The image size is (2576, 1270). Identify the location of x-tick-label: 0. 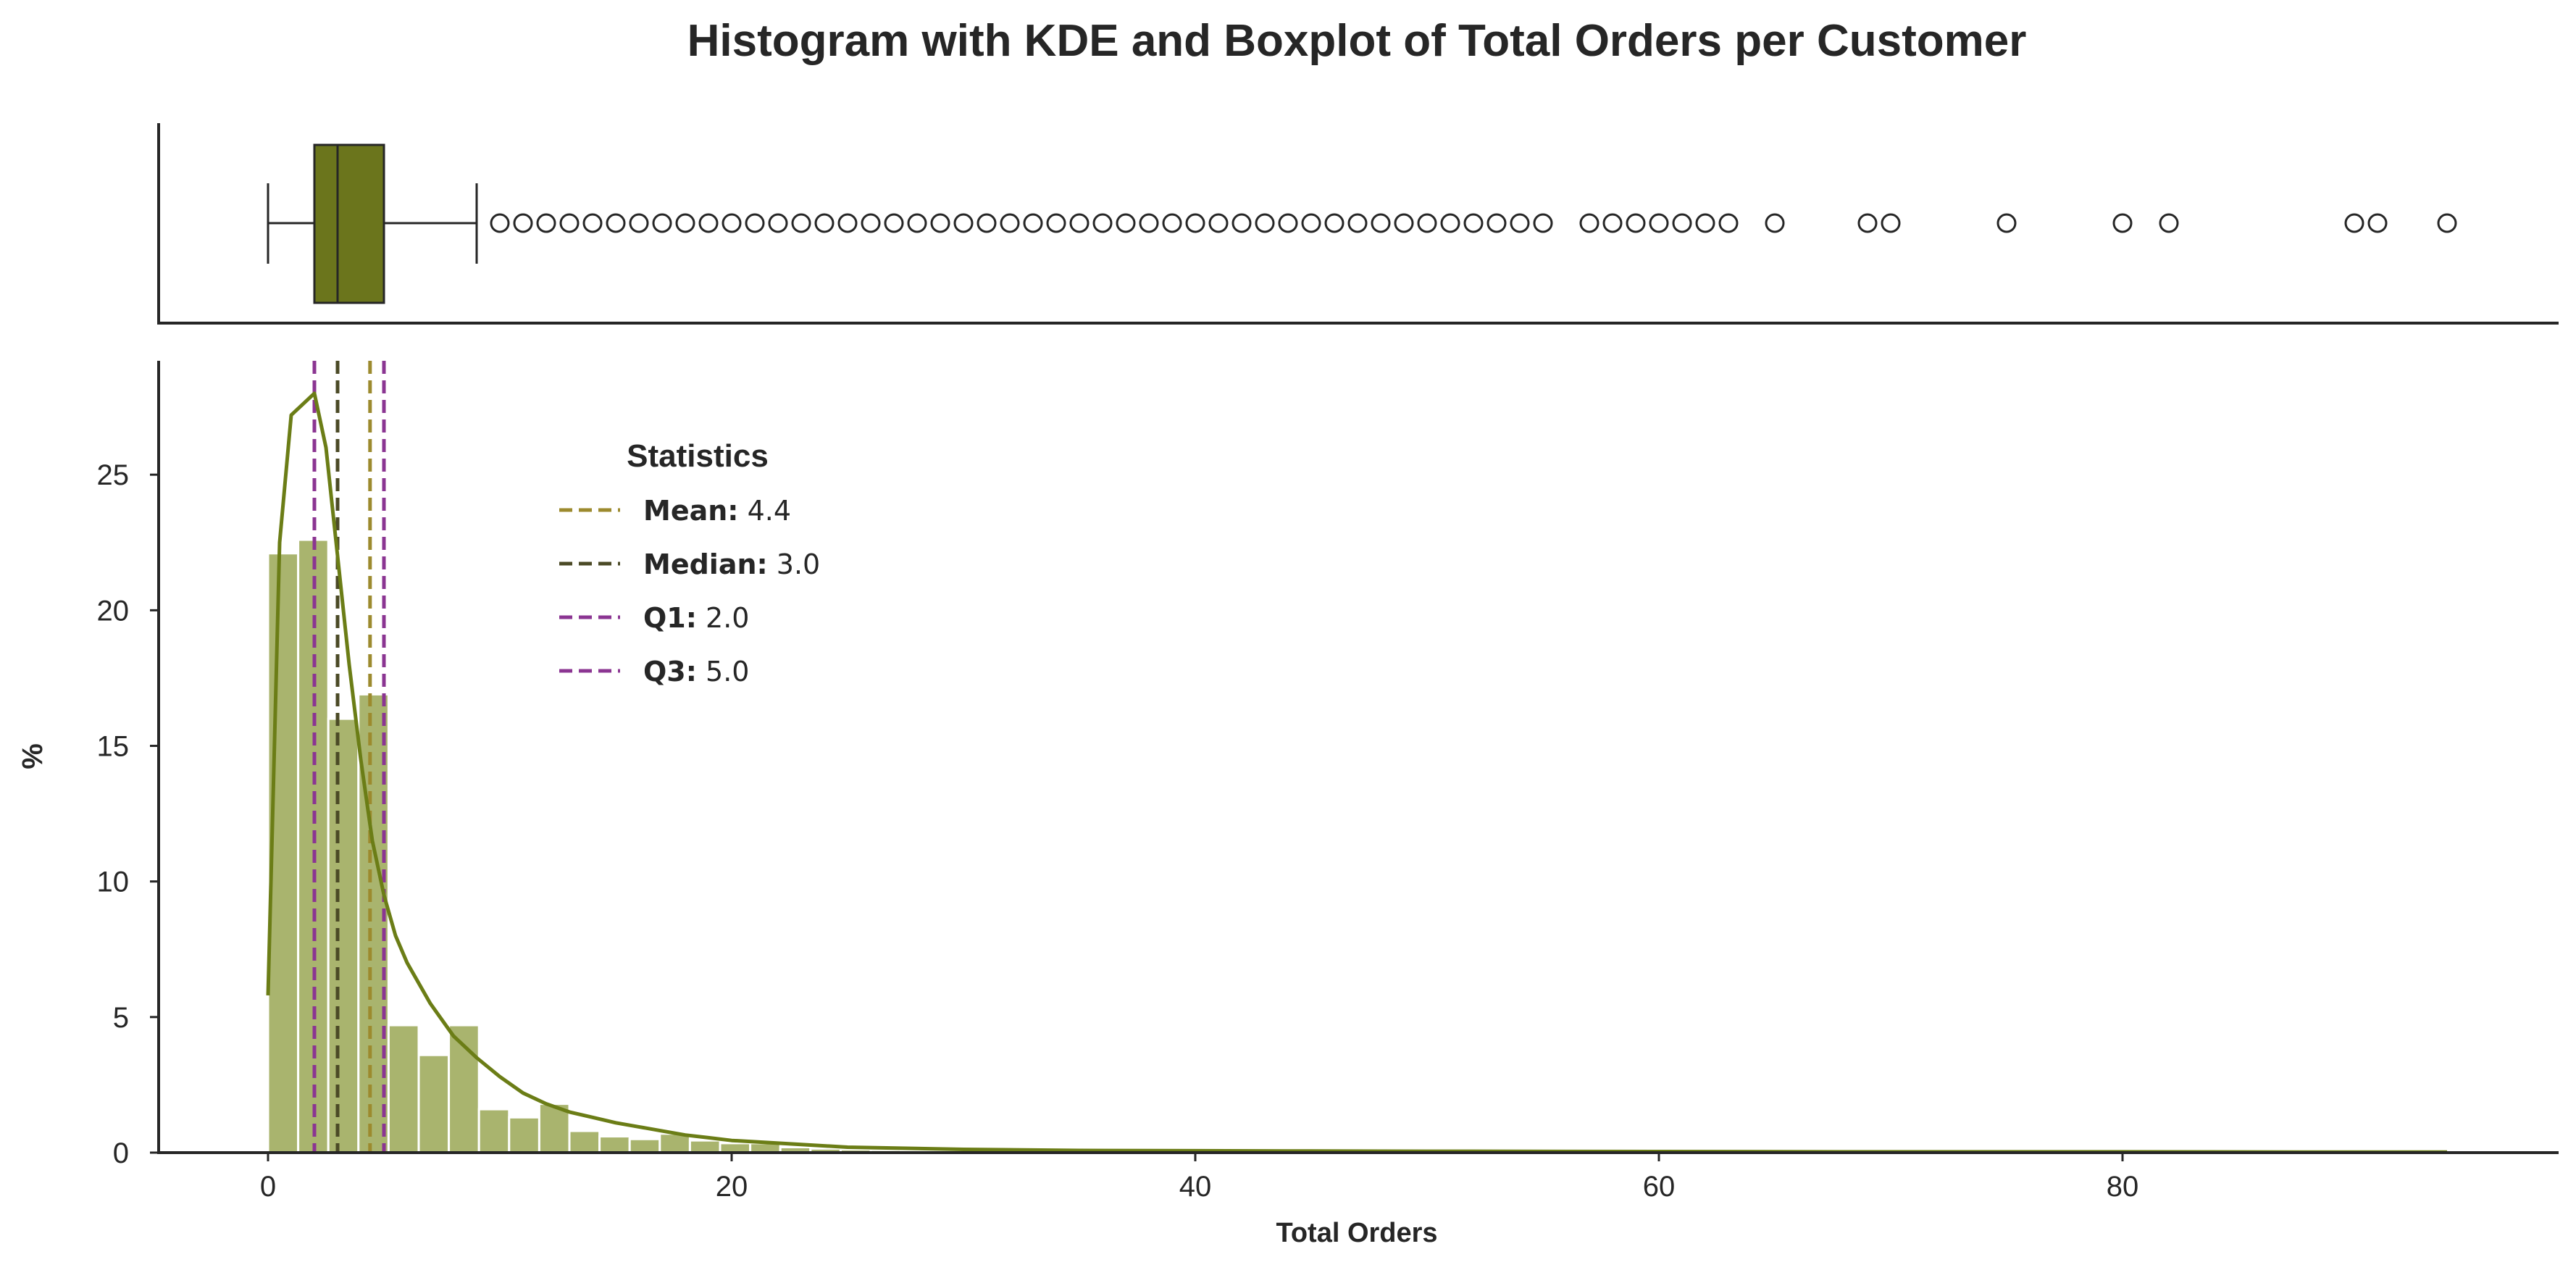
(268, 1187).